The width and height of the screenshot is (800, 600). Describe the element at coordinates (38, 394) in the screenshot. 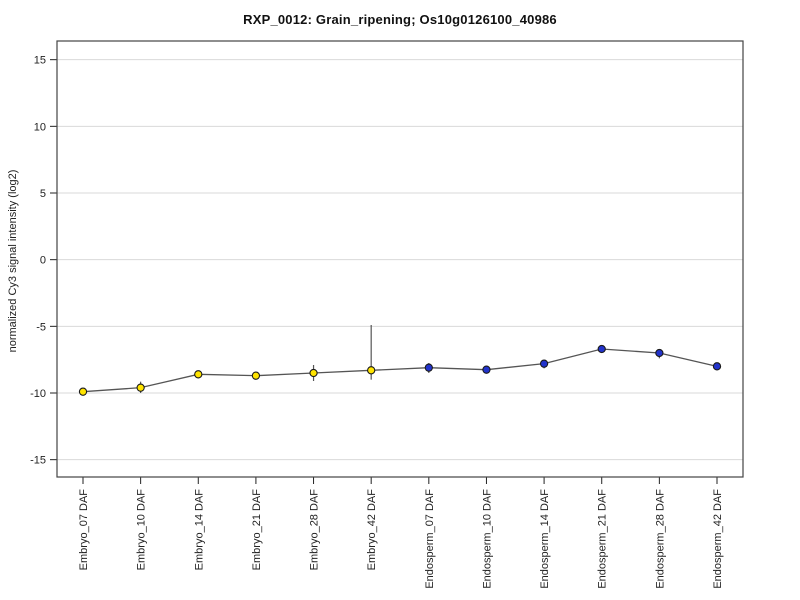

I see `y-tick-label--10: -10` at that location.